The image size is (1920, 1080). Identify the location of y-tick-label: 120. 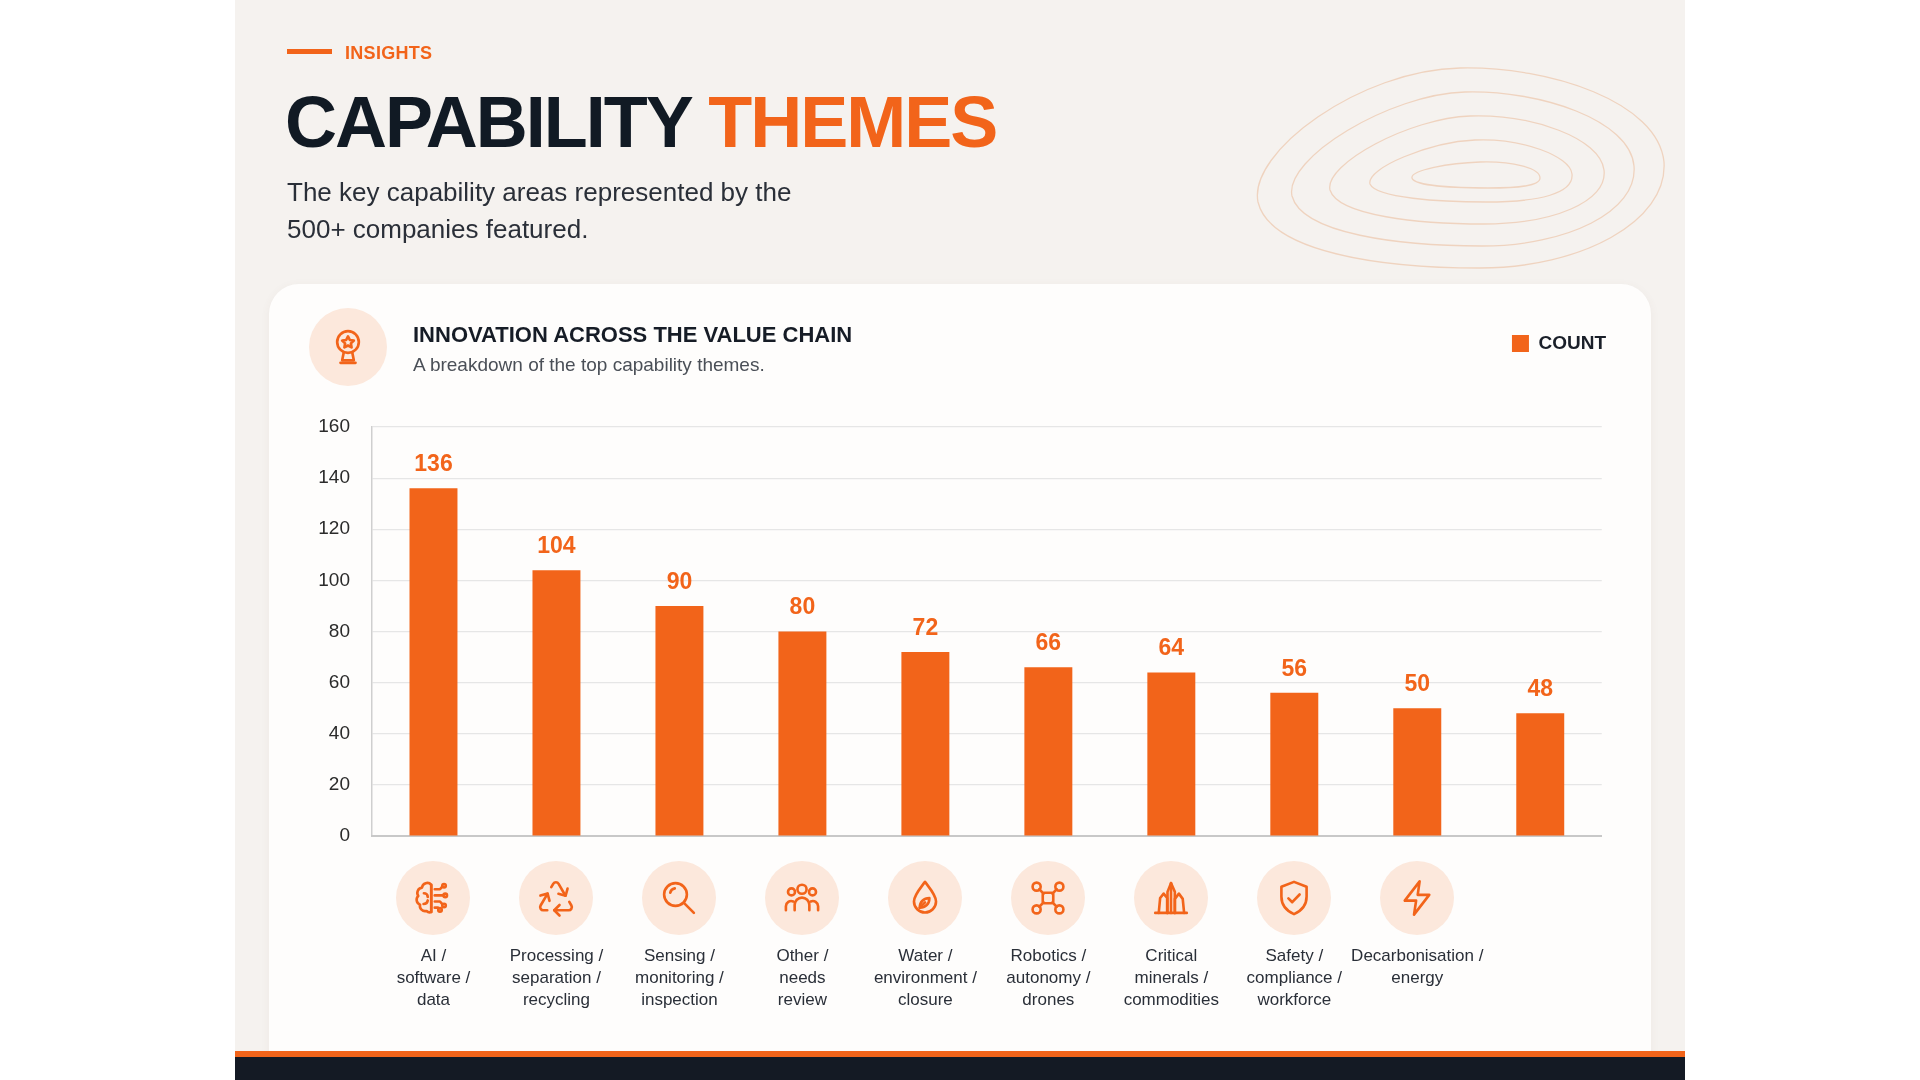
(334, 528).